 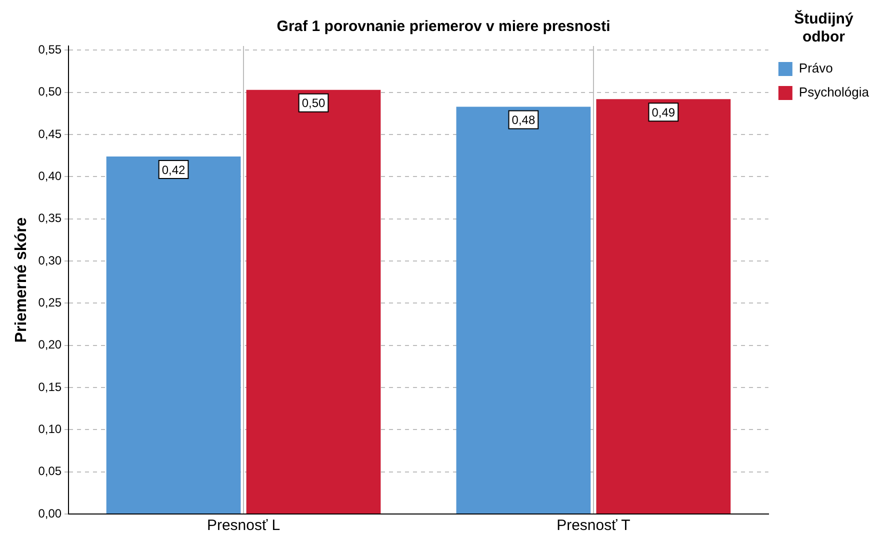 I want to click on x-tick-label: Presnosť T, so click(x=593, y=525).